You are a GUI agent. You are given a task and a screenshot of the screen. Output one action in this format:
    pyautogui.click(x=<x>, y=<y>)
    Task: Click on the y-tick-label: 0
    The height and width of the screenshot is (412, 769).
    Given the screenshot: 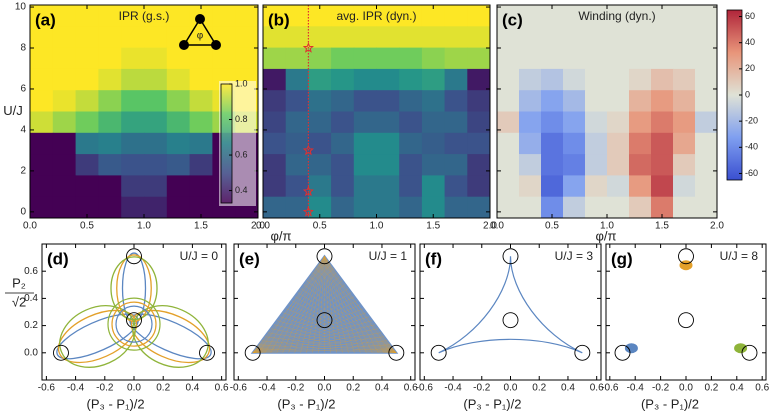 What is the action you would take?
    pyautogui.click(x=23, y=211)
    